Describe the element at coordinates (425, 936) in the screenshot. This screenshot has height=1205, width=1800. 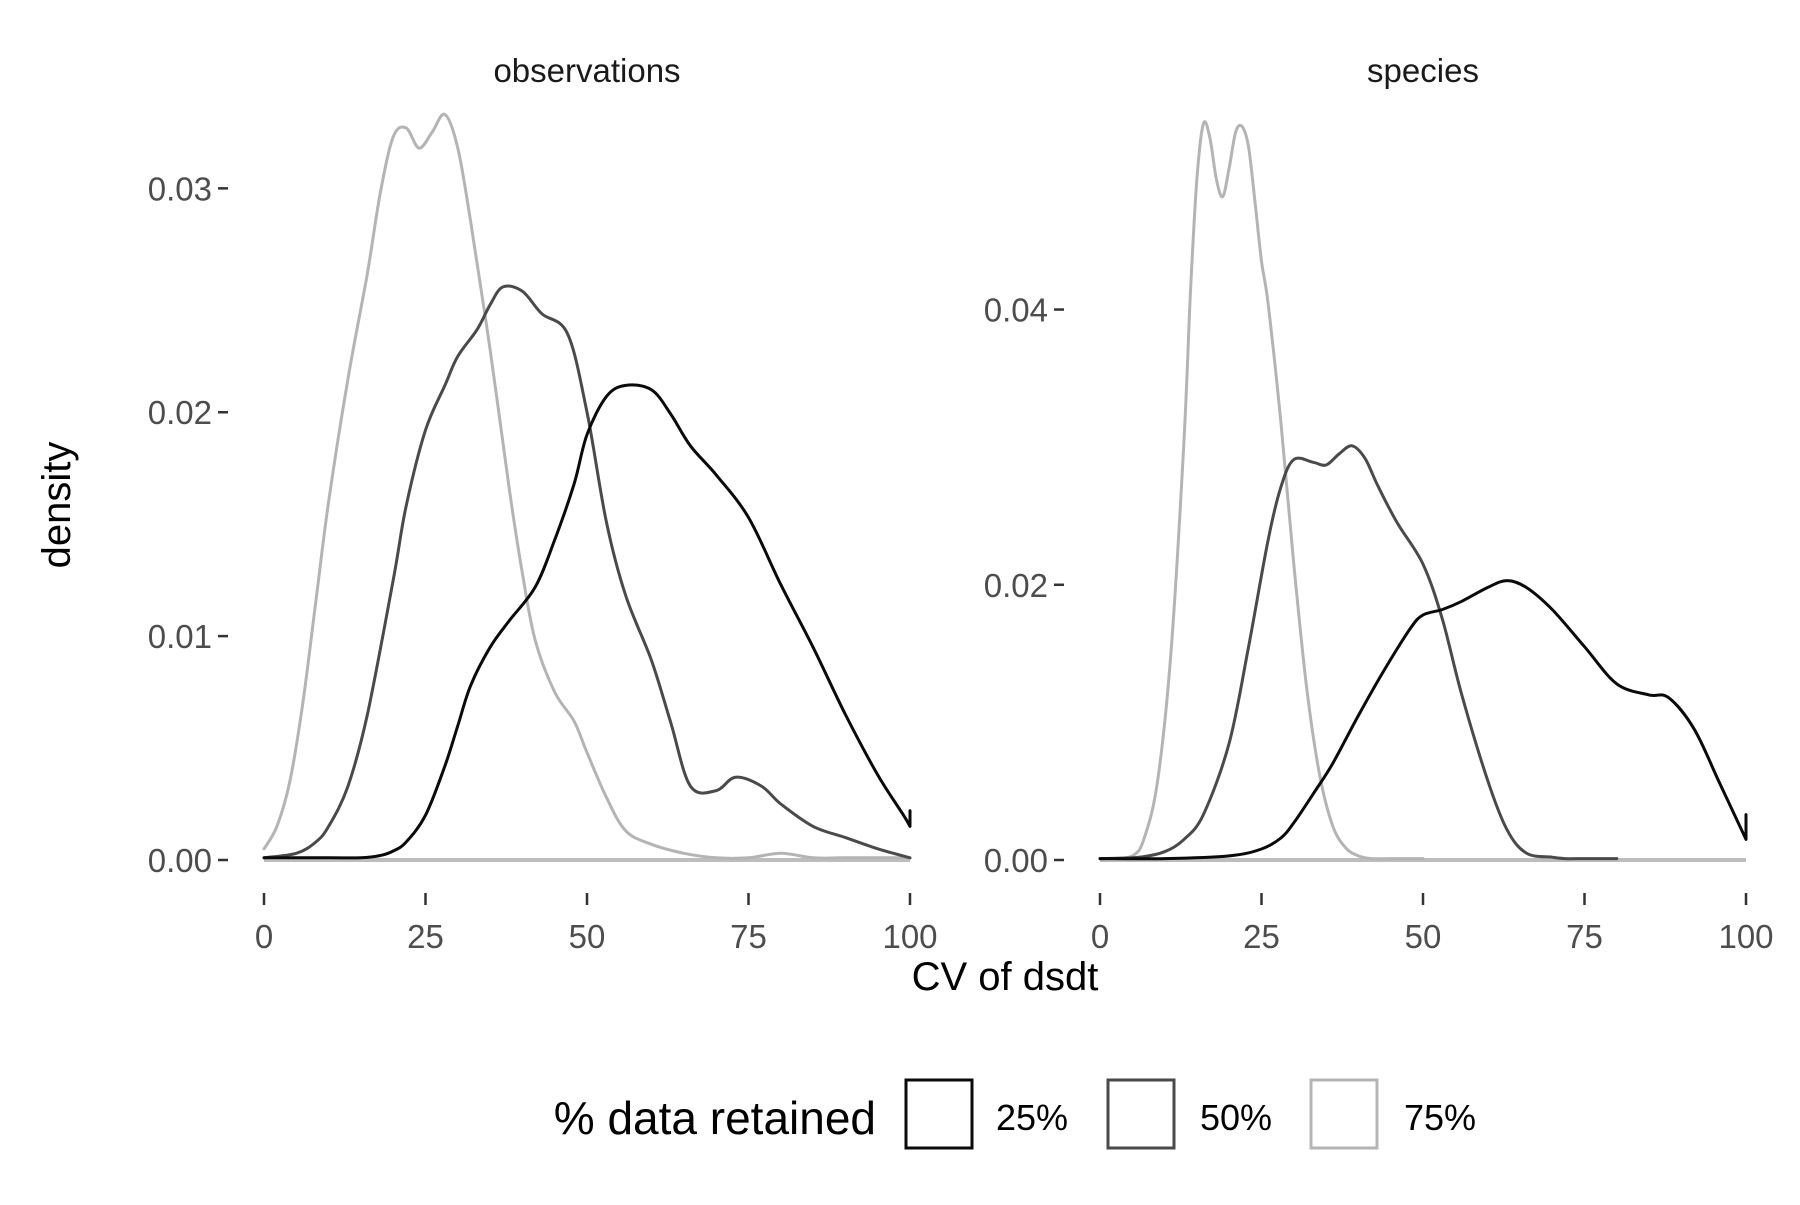
I see `x-tick-label-observations-1: 25` at that location.